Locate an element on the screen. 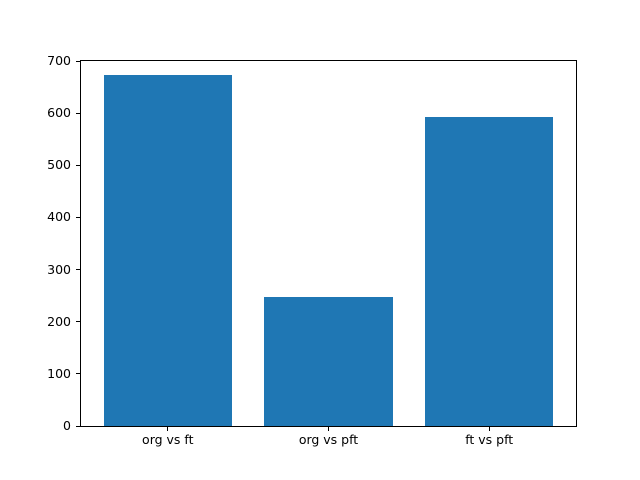 The height and width of the screenshot is (480, 640). y-tick-label: 500 is located at coordinates (59, 165).